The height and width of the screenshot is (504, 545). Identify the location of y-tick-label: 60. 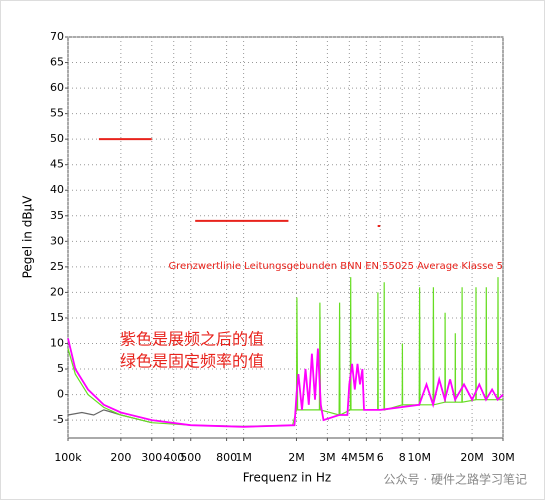
(57, 87).